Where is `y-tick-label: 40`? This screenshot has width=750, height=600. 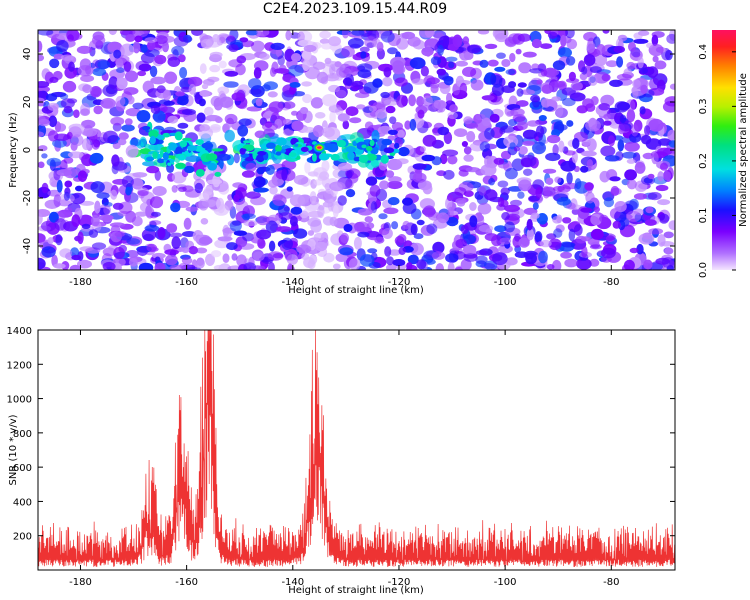 y-tick-label: 40 is located at coordinates (27, 54).